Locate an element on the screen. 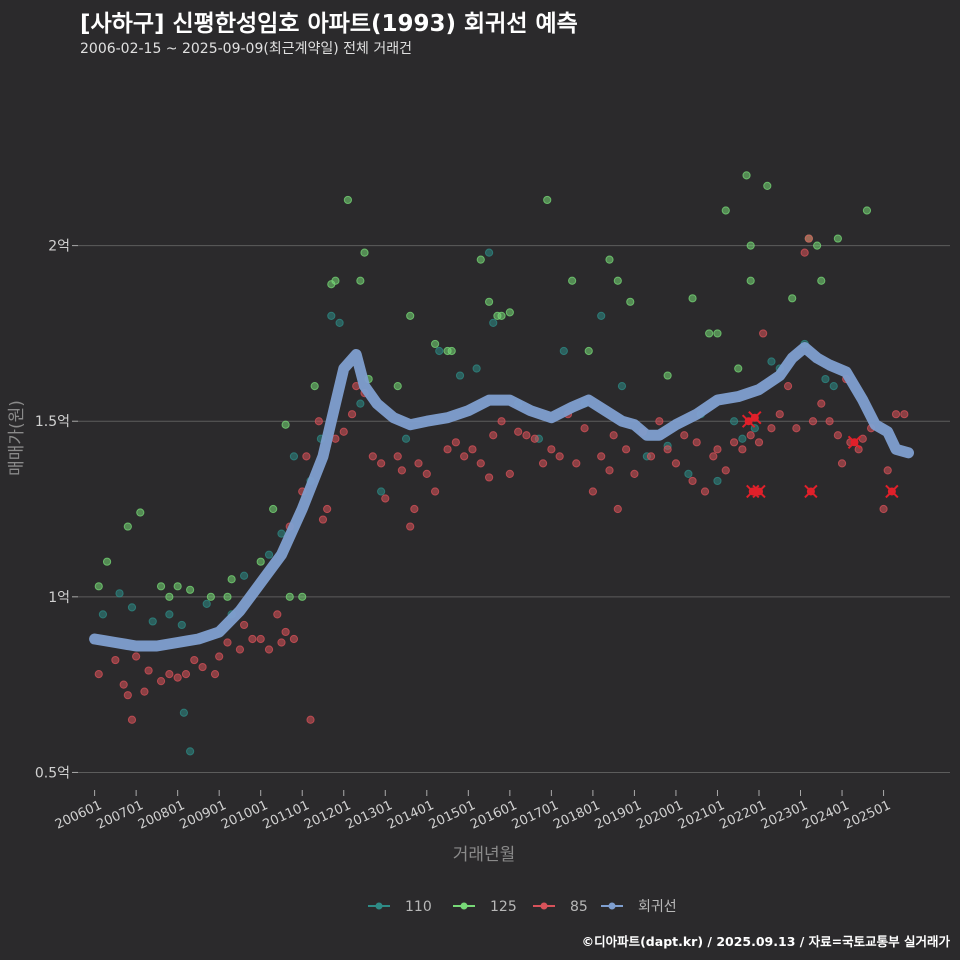 This screenshot has height=960, width=960. x-tick-label: 201601 is located at coordinates (493, 815).